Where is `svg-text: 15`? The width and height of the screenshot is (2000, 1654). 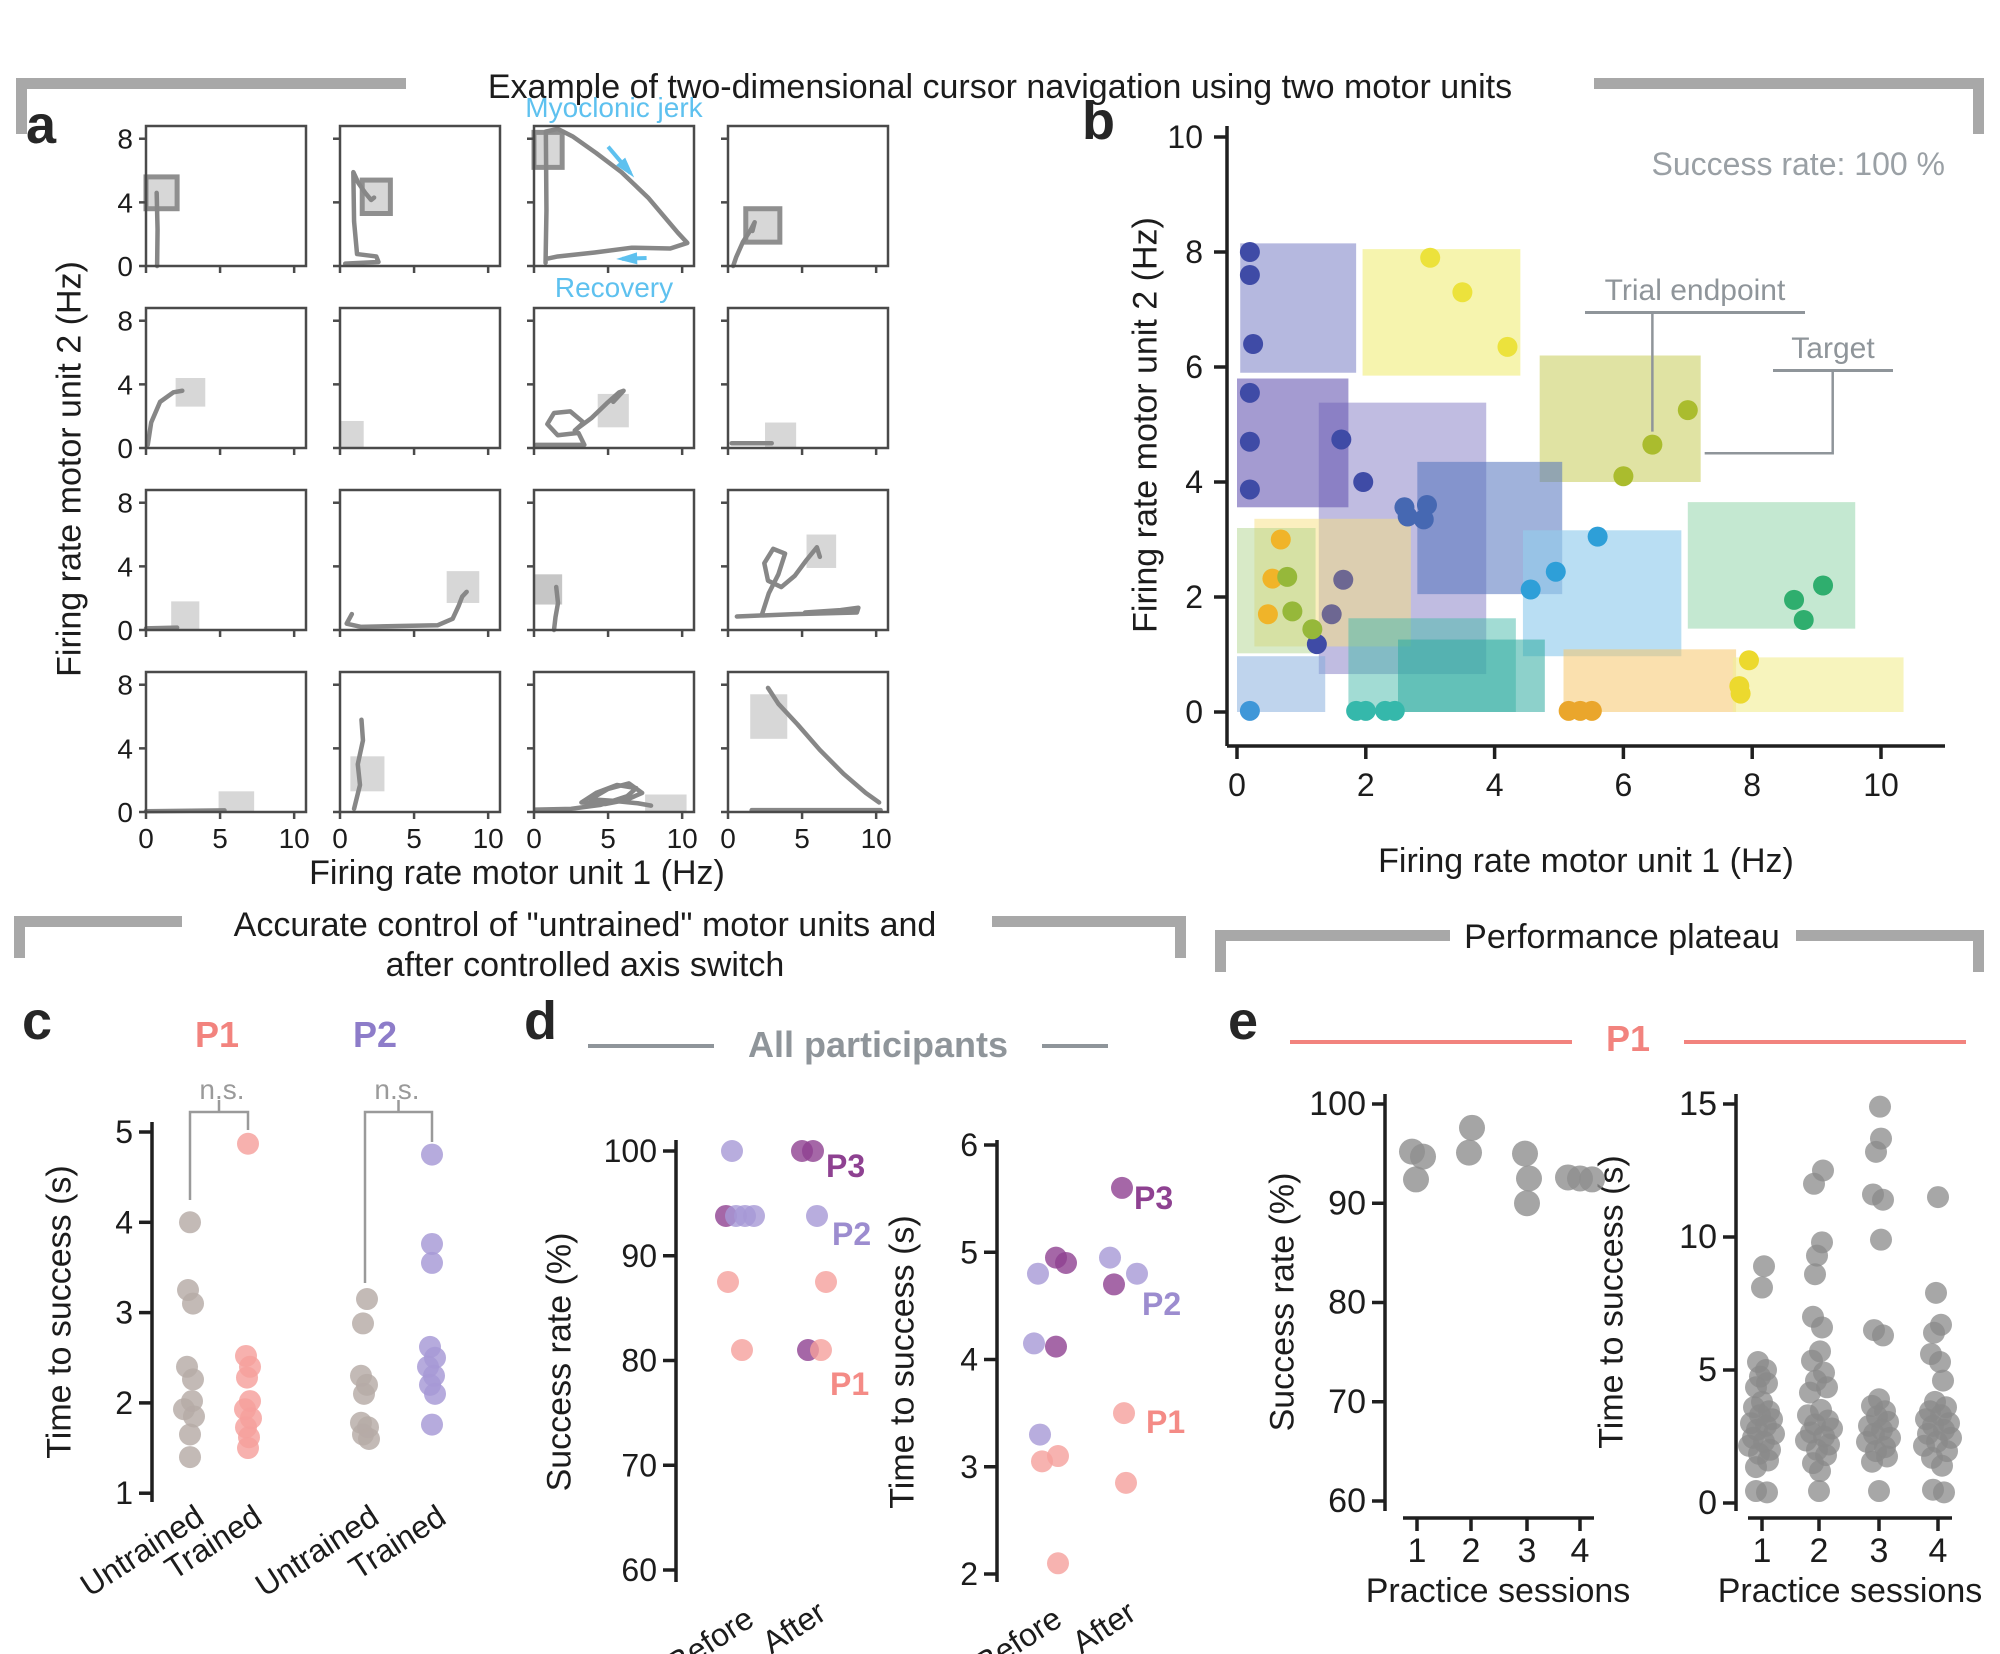 svg-text: 15 is located at coordinates (1698, 1104).